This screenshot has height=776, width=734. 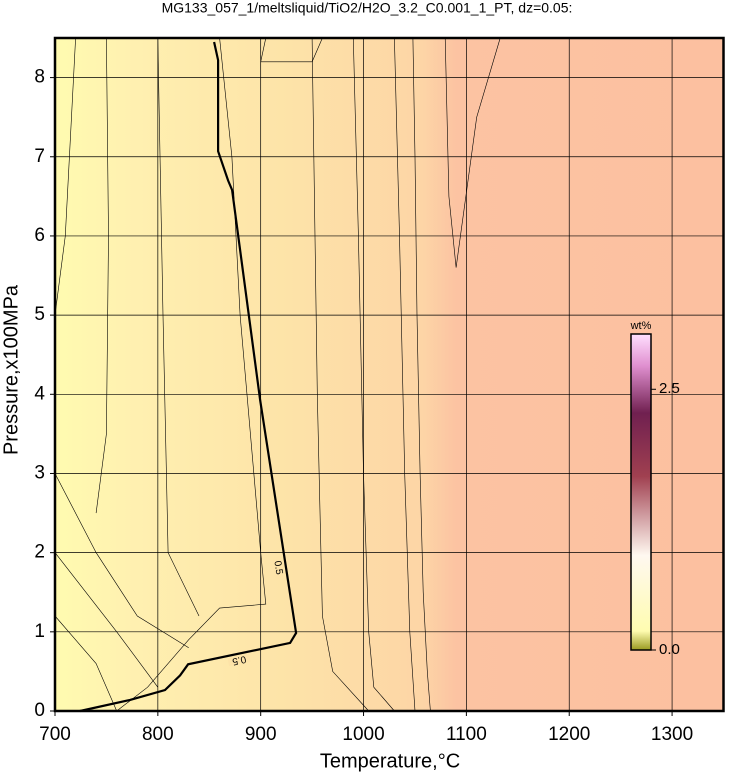 What do you see at coordinates (569, 734) in the screenshot?
I see `x-tick-label: 1200` at bounding box center [569, 734].